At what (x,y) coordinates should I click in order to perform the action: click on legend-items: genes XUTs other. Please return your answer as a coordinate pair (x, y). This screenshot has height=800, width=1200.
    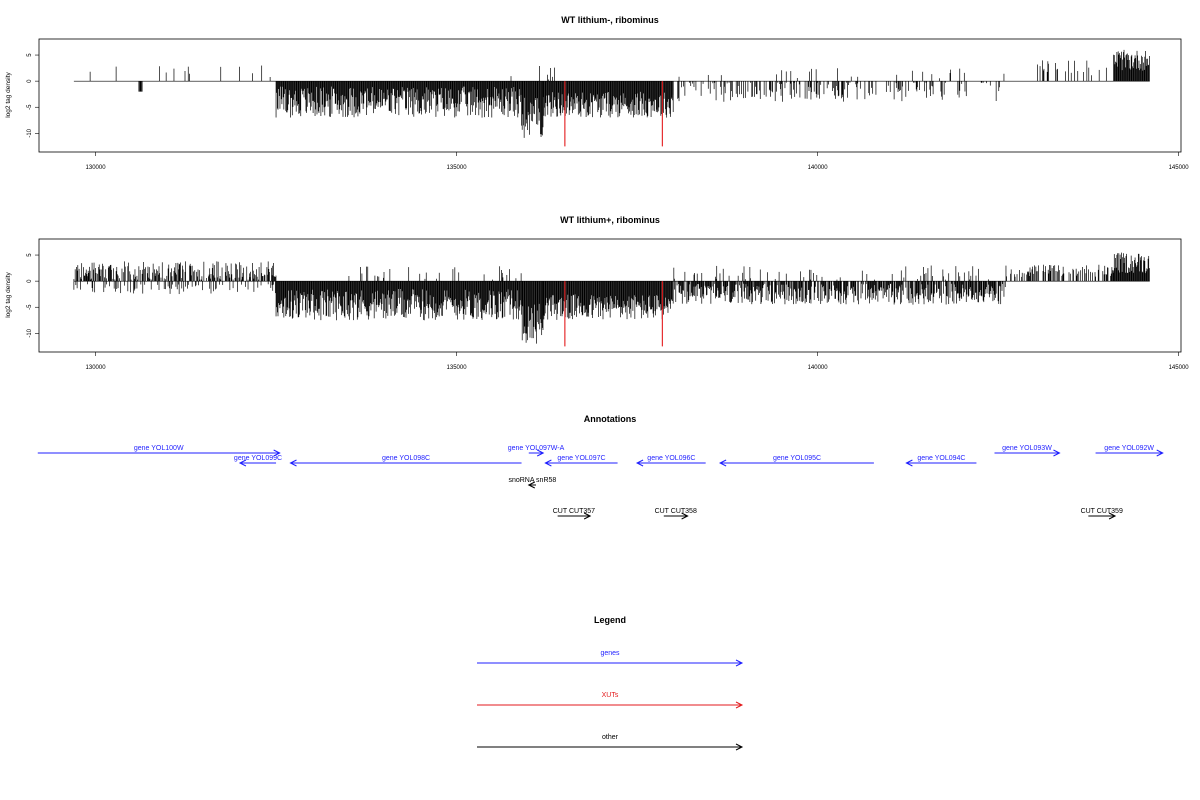
    Looking at the image, I should click on (610, 700).